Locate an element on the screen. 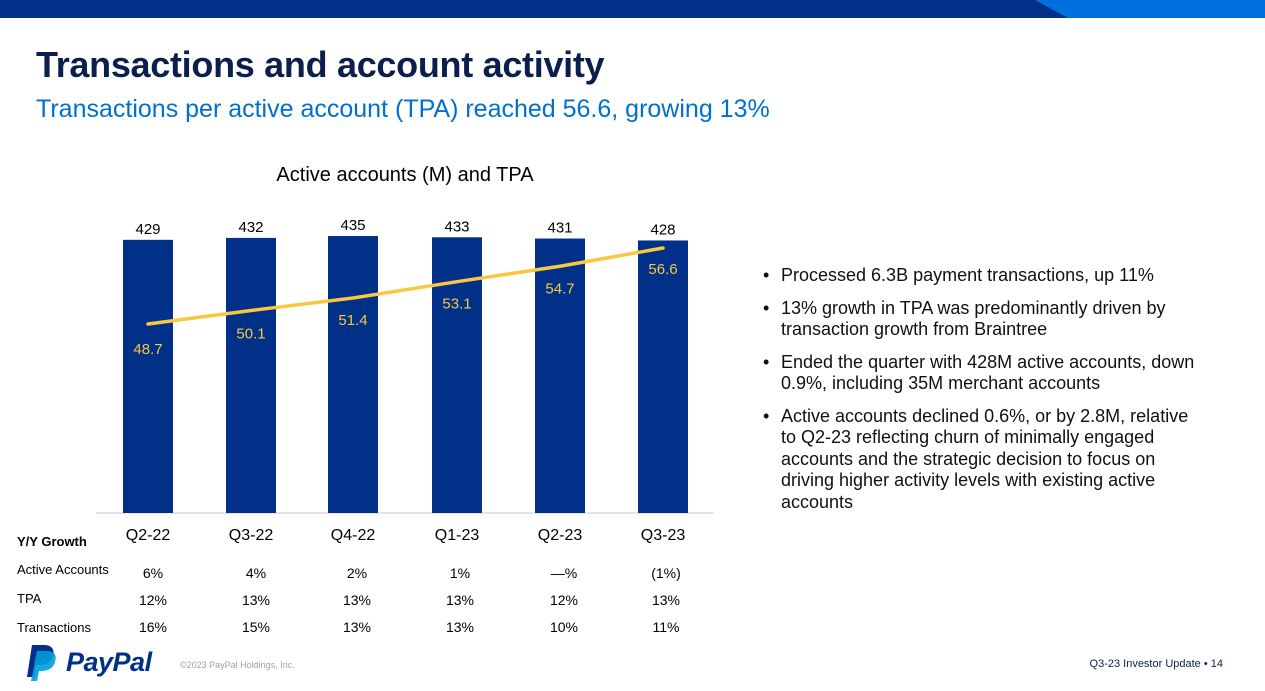  yy-cell: 10% is located at coordinates (564, 627).